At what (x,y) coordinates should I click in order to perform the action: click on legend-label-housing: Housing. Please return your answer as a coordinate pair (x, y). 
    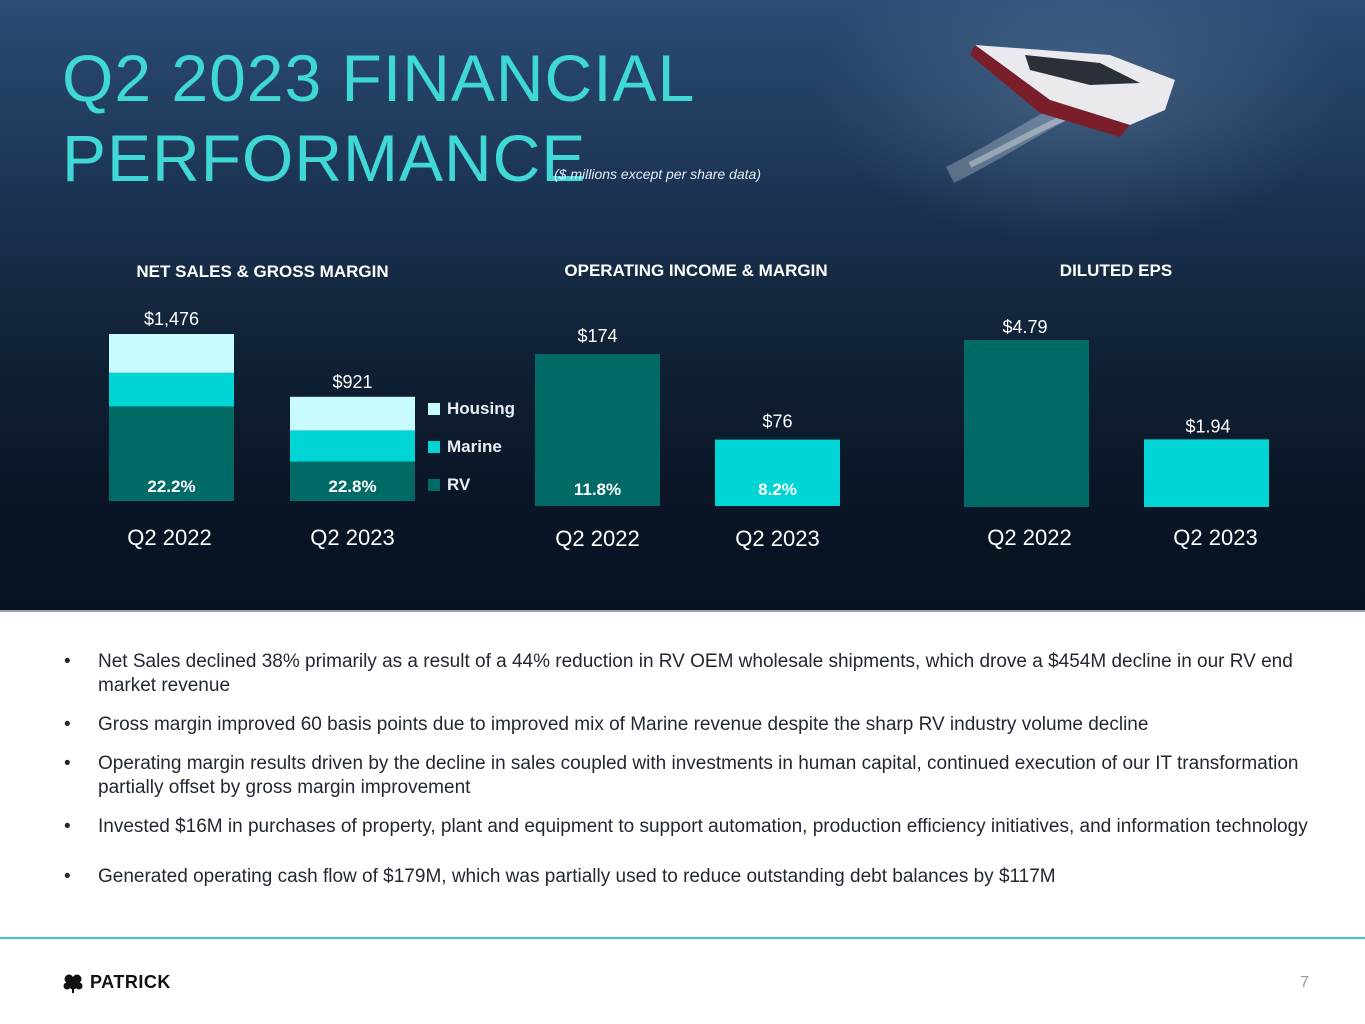
    Looking at the image, I should click on (481, 408).